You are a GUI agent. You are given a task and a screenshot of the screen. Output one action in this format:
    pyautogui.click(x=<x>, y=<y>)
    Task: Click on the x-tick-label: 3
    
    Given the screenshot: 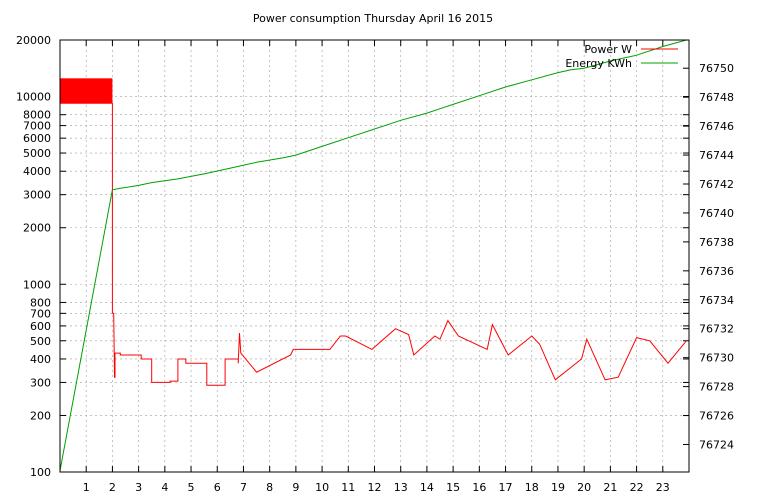 What is the action you would take?
    pyautogui.click(x=138, y=487)
    